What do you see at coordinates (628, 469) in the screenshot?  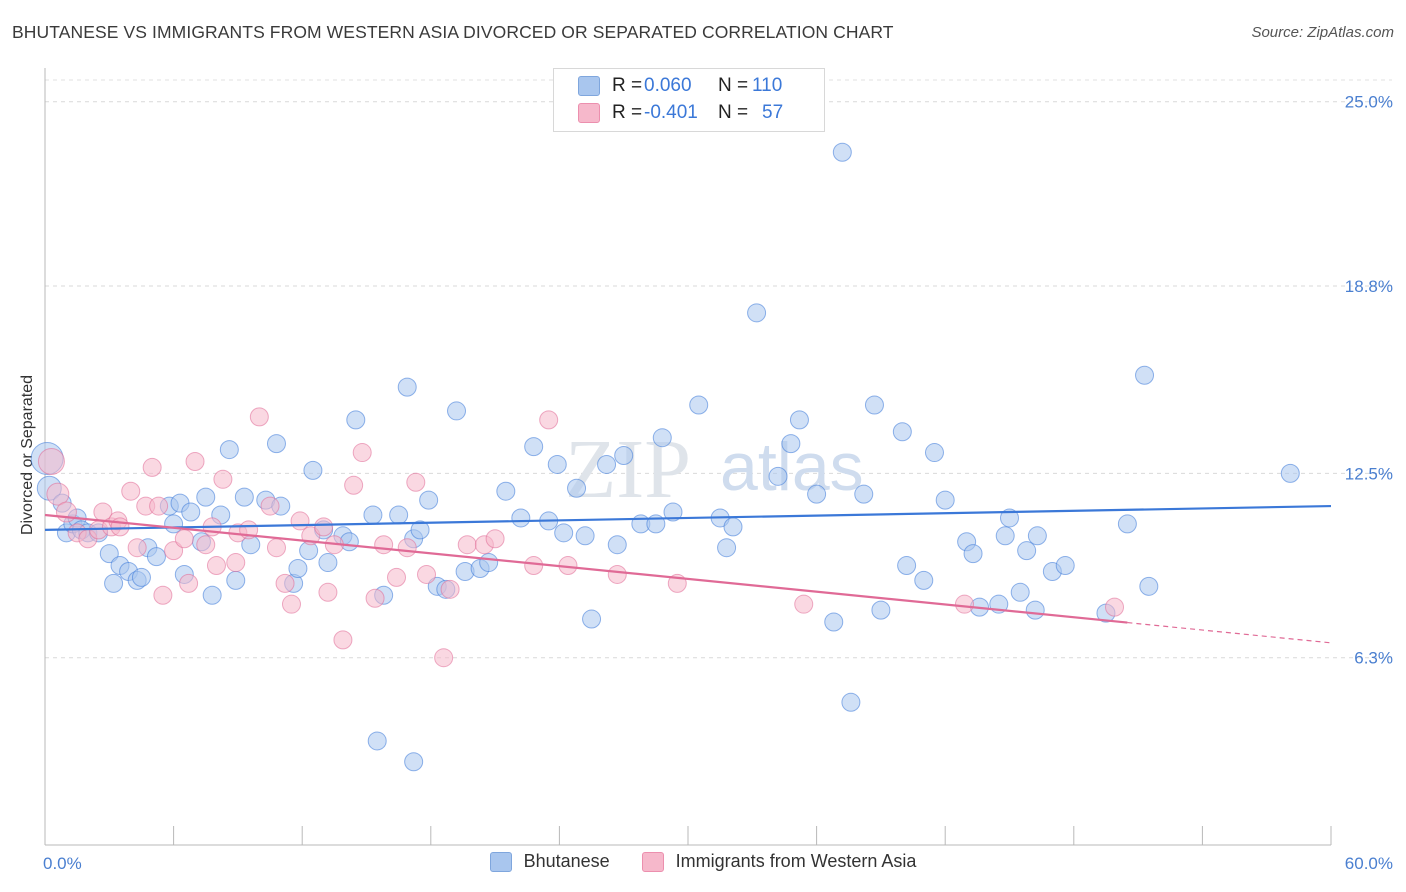 I see `watermark-zip: ZIP` at bounding box center [628, 469].